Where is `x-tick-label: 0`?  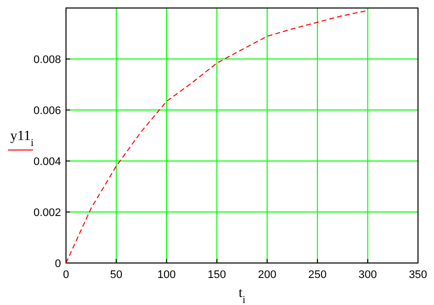
x-tick-label: 0 is located at coordinates (66, 275).